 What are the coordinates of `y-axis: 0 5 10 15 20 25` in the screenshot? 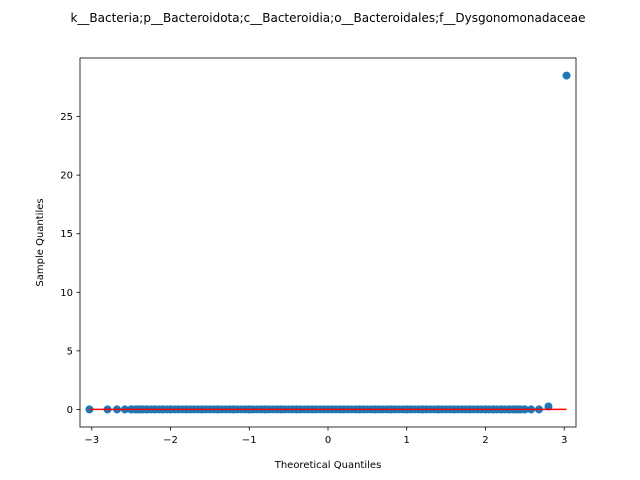 It's located at (70, 264).